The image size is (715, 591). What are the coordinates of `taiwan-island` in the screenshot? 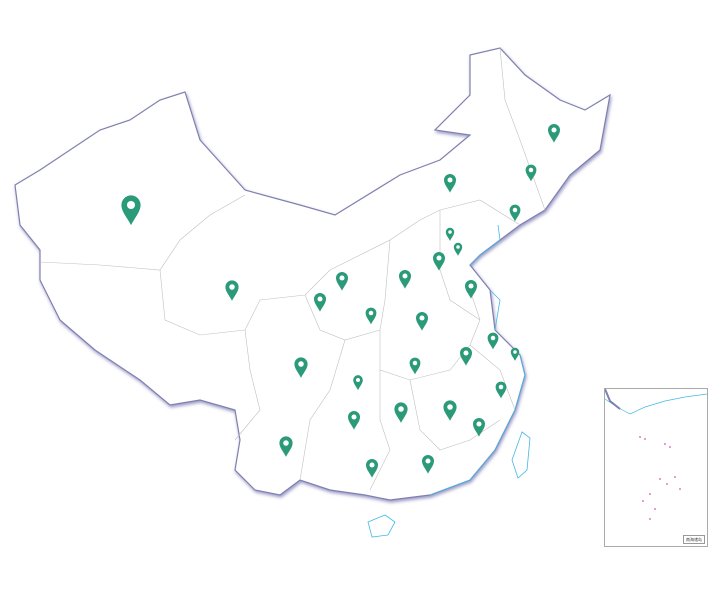 It's located at (521, 455).